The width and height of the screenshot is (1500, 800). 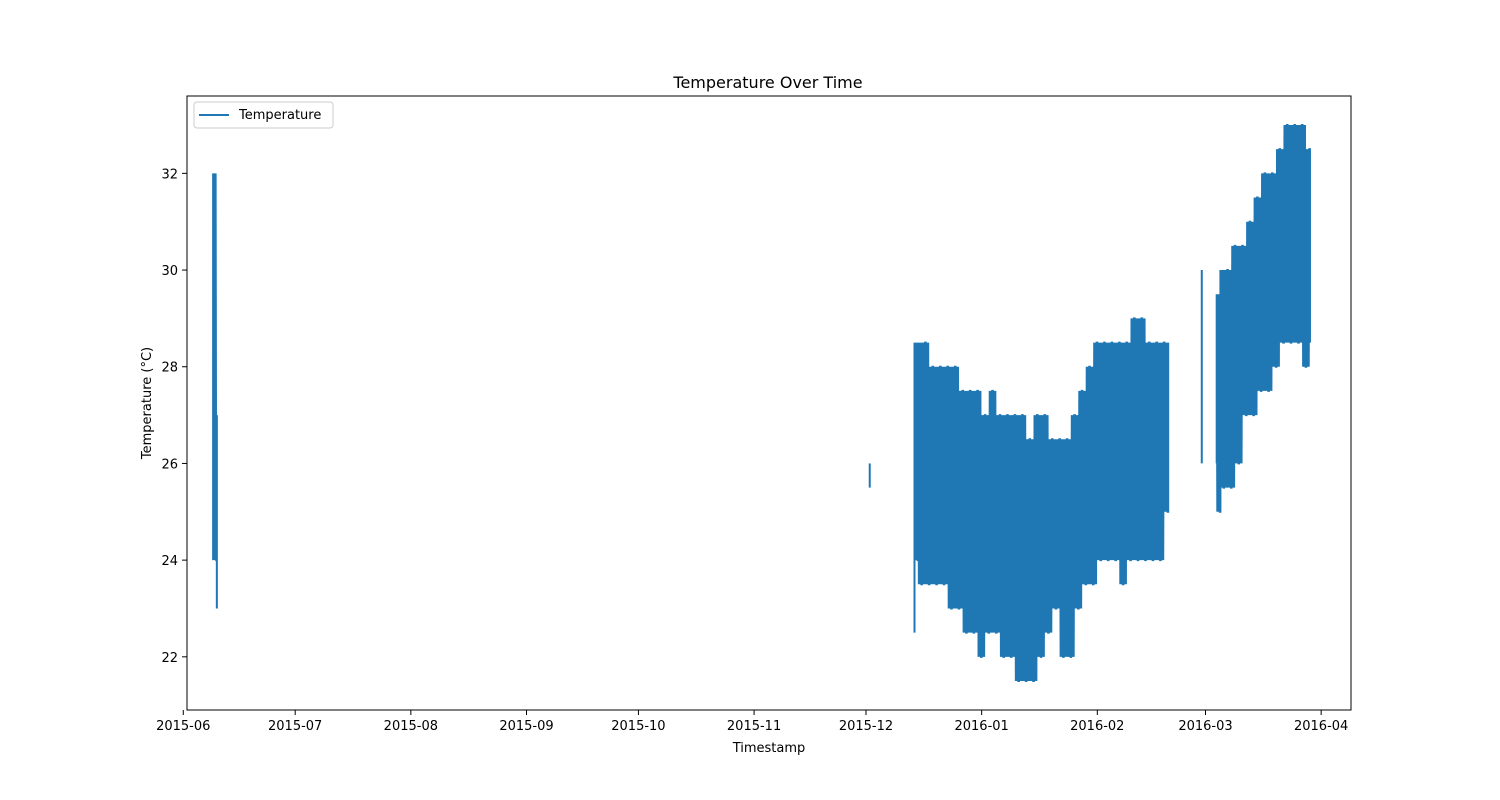 What do you see at coordinates (169, 174) in the screenshot?
I see `y-tick-label: 32` at bounding box center [169, 174].